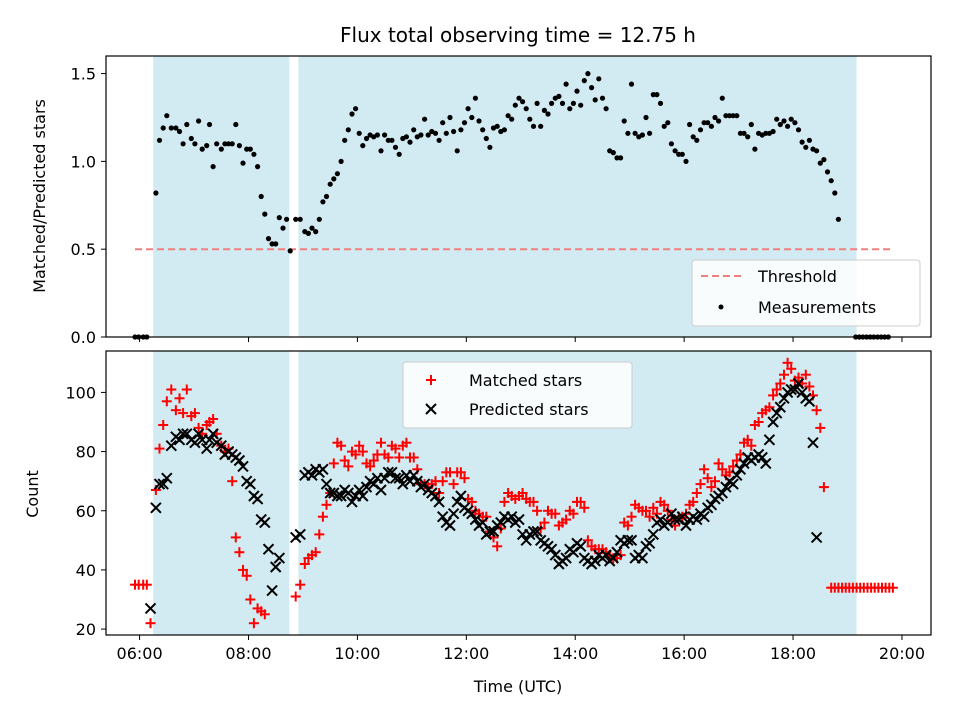 The height and width of the screenshot is (720, 960). What do you see at coordinates (248, 653) in the screenshot?
I see `bottom-x-tick-label: 08:00` at bounding box center [248, 653].